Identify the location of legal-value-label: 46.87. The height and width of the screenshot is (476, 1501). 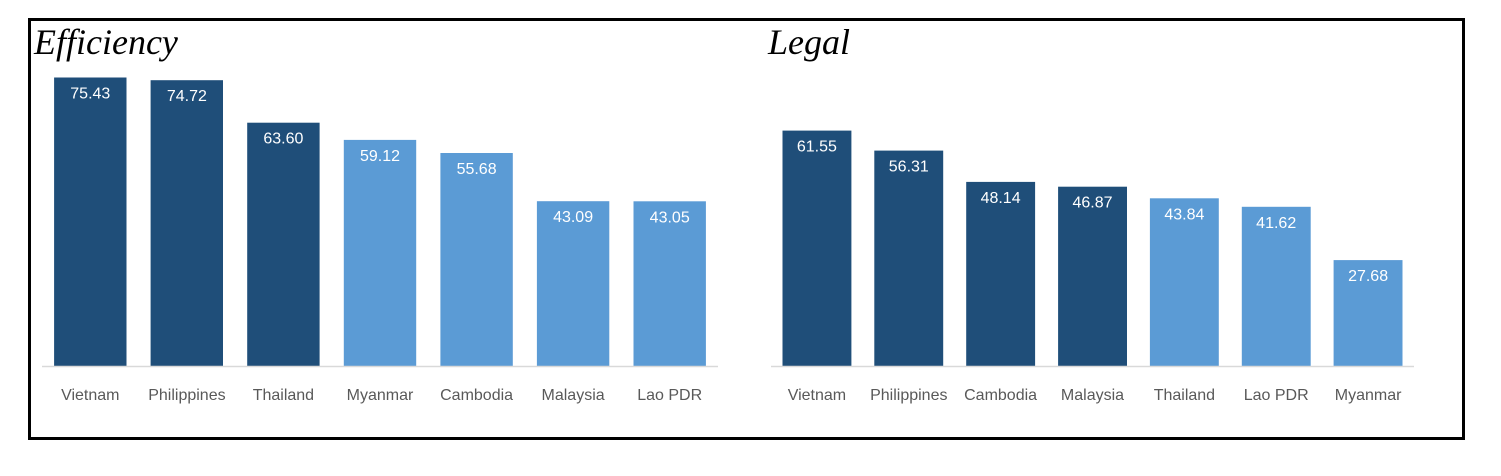
(1092, 203).